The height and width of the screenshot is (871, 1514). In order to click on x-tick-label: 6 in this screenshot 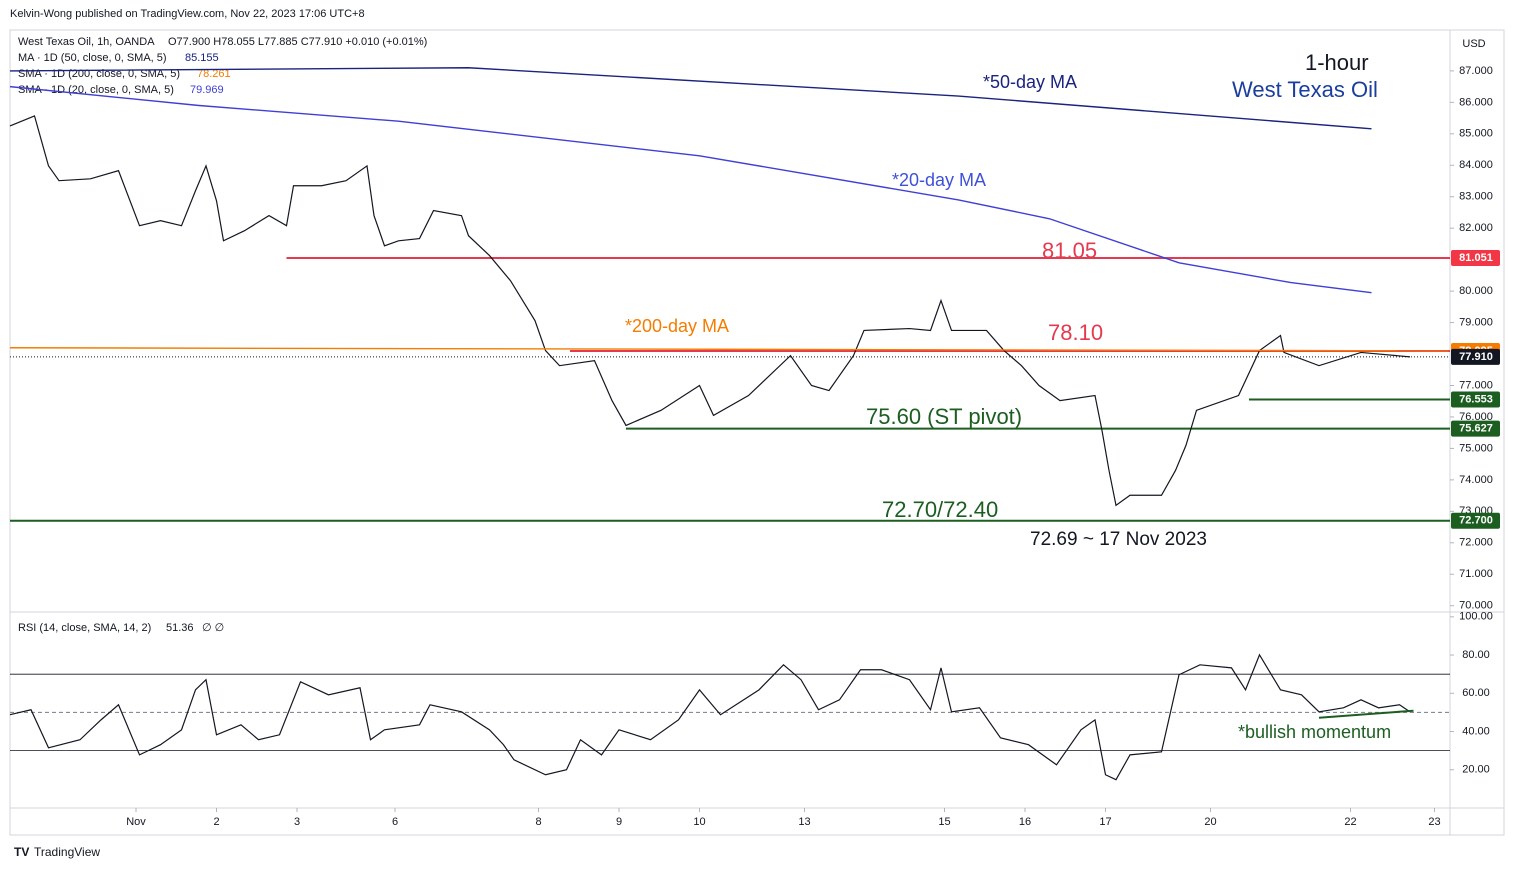, I will do `click(395, 822)`.